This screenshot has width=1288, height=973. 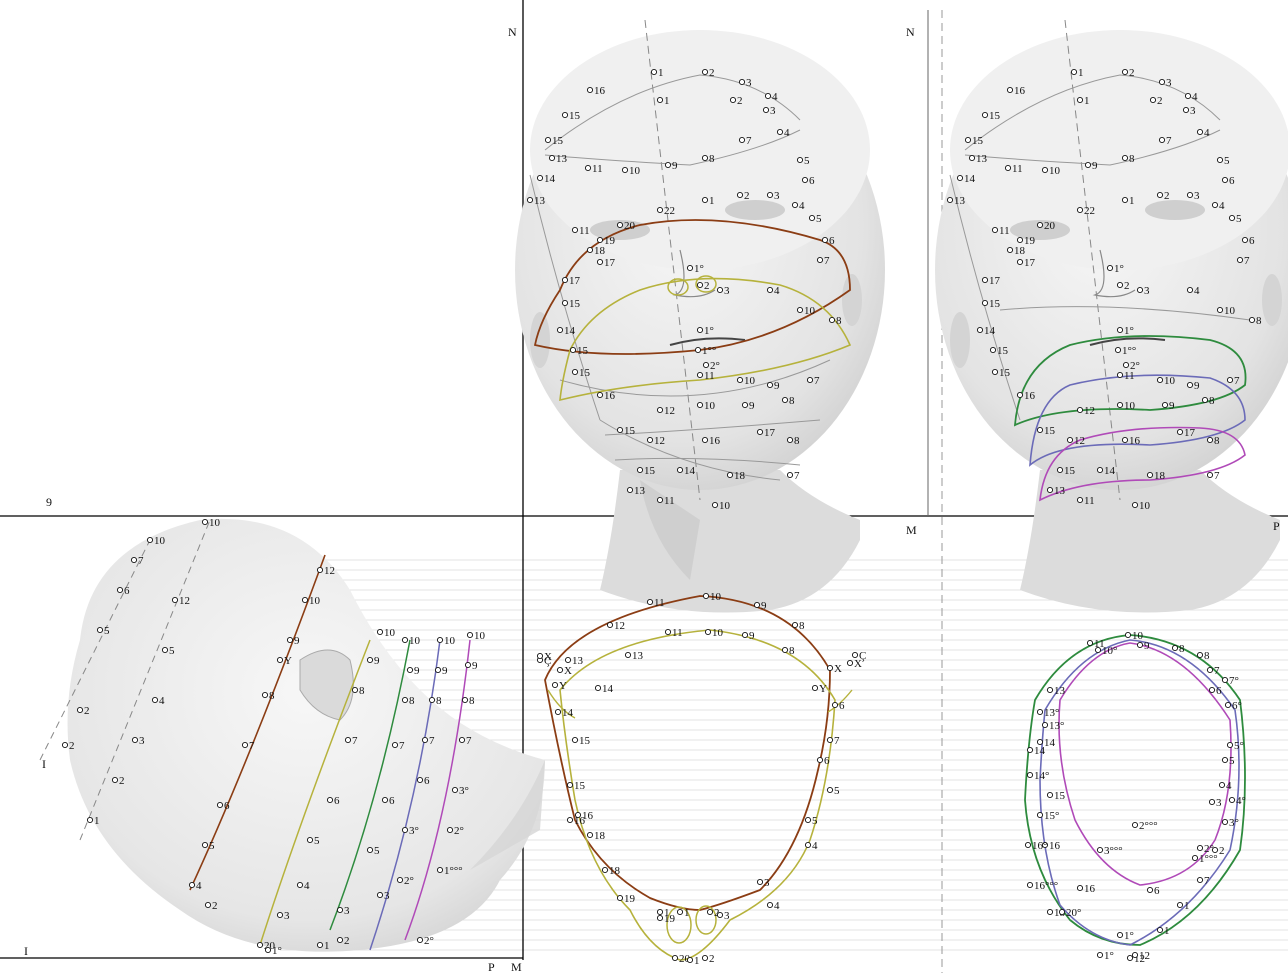 I want to click on point-label: 12, so click(x=329, y=571).